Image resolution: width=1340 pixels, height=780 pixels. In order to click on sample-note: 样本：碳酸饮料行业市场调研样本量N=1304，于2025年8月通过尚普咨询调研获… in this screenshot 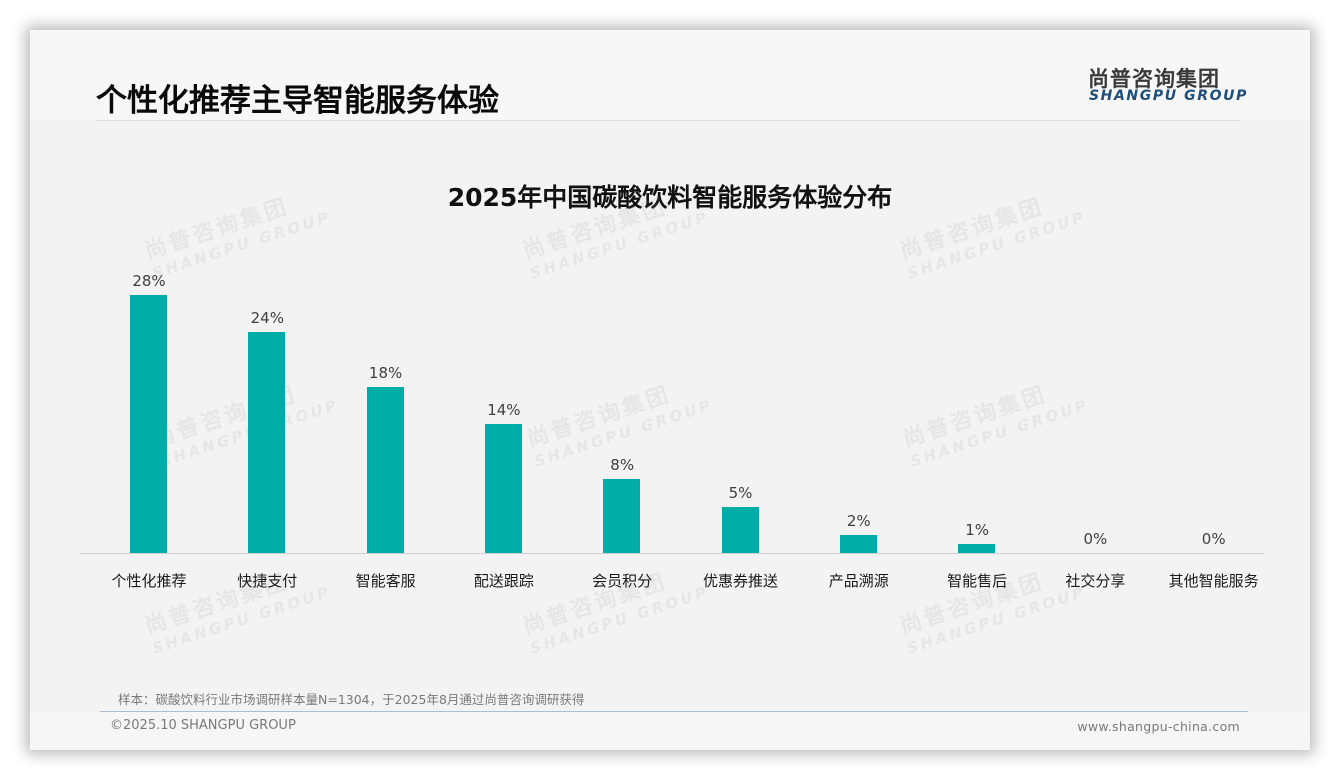, I will do `click(351, 699)`.